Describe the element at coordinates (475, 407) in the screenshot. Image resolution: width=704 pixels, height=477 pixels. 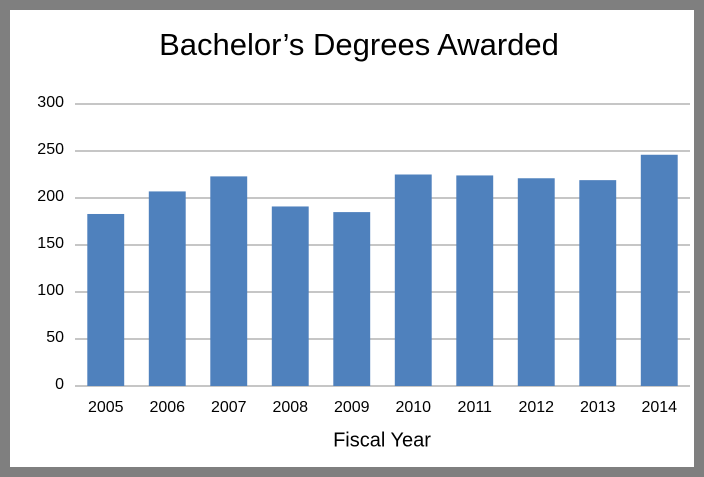
I see `x-tick-label: 2011` at that location.